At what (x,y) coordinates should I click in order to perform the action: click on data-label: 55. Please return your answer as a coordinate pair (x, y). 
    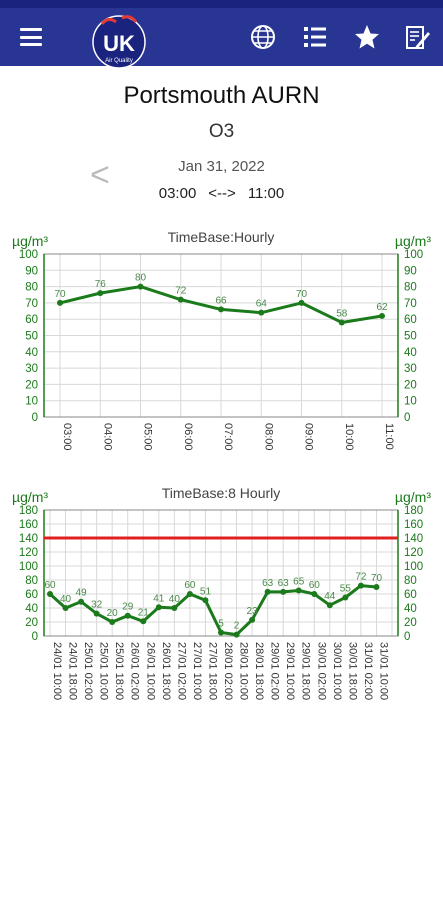
    Looking at the image, I should click on (346, 589).